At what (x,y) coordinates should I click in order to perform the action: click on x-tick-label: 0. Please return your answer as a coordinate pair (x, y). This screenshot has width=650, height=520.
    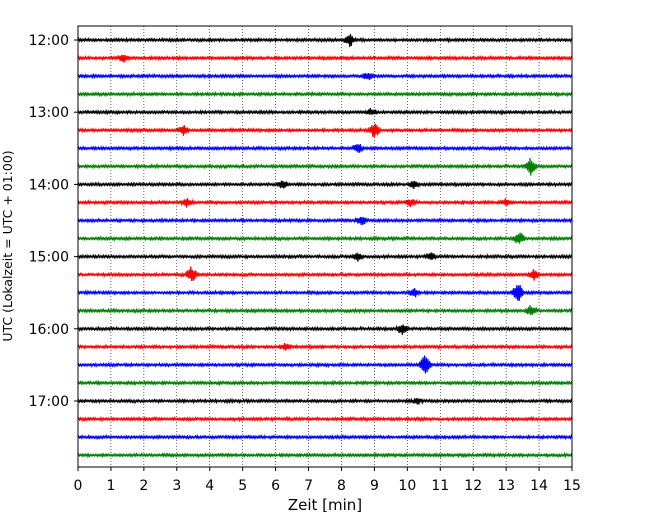
    Looking at the image, I should click on (78, 486).